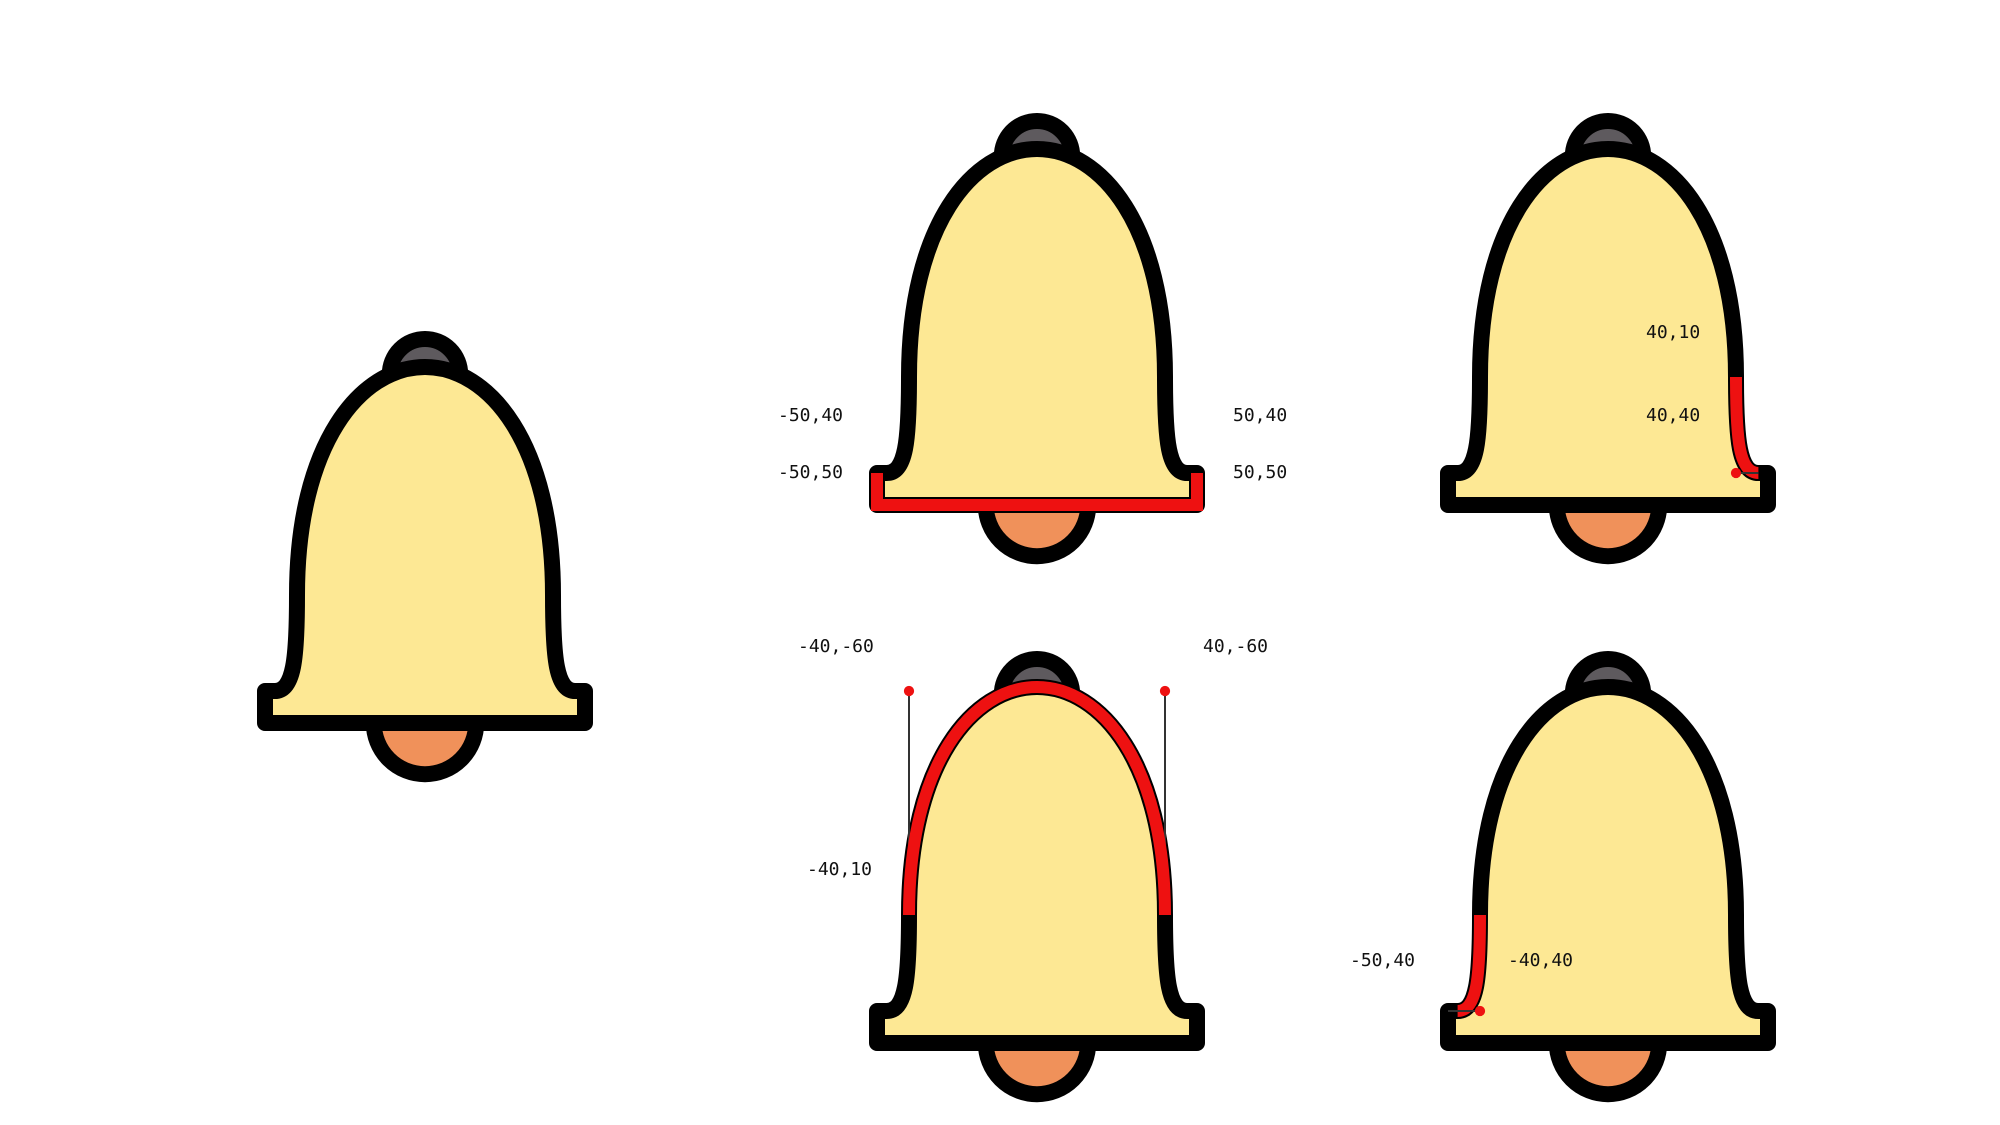  What do you see at coordinates (810, 472) in the screenshot?
I see `coord-label-bottom-left: -50,50` at bounding box center [810, 472].